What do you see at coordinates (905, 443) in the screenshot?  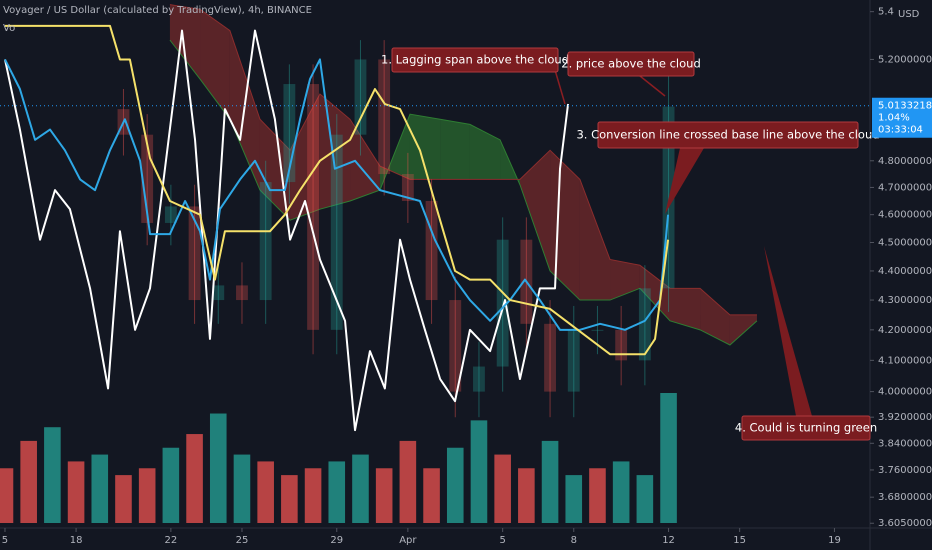 I see `y-tick-label: 3.84000000` at bounding box center [905, 443].